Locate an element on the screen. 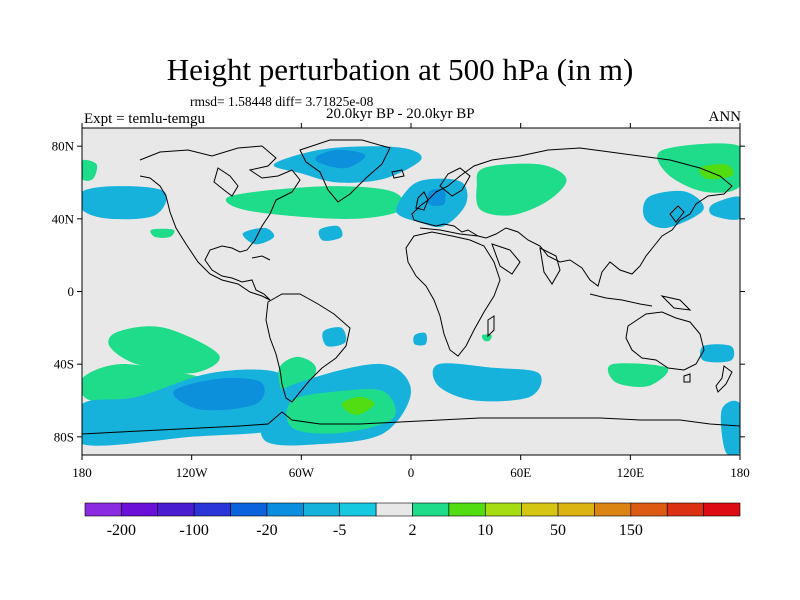 The width and height of the screenshot is (800, 600). contour-brazil-blue is located at coordinates (334, 337).